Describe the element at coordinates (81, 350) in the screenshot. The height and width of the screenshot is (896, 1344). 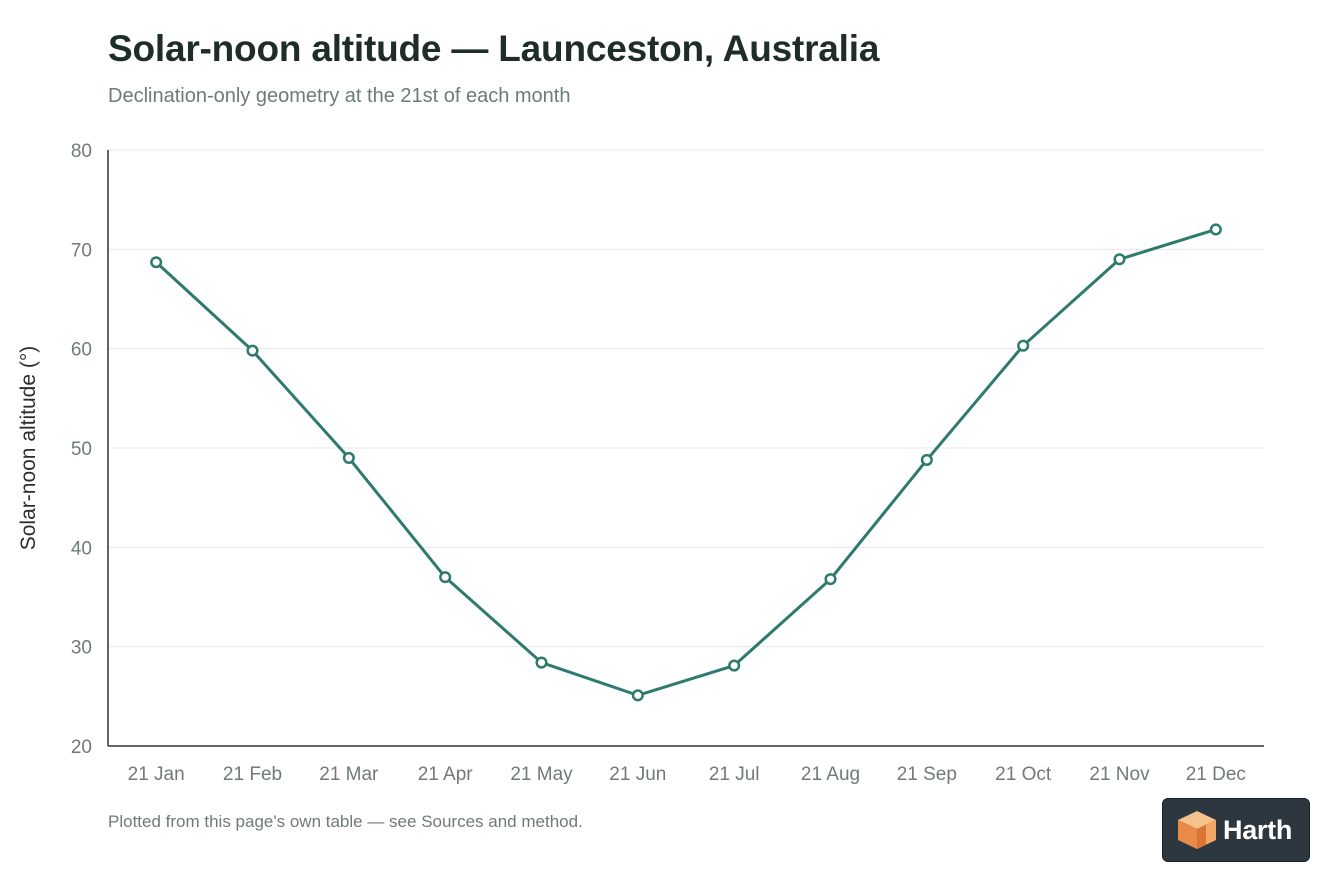
I see `y-tick-label: 60` at that location.